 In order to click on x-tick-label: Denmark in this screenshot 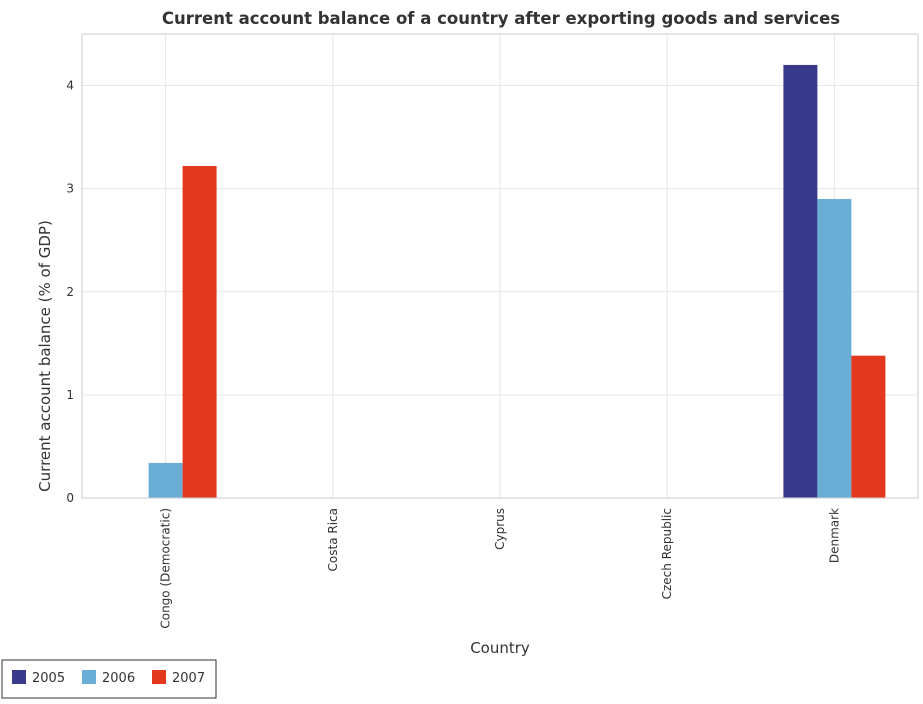, I will do `click(834, 535)`.